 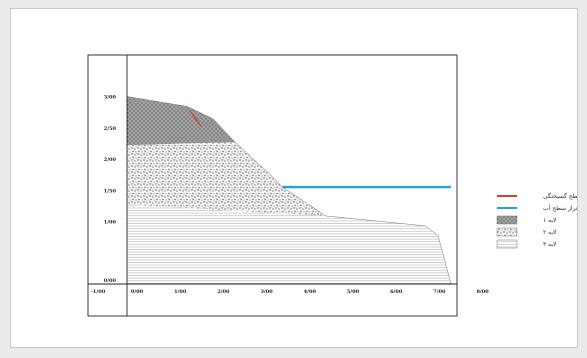 I want to click on x-tick-label: 1/00, so click(x=180, y=292).